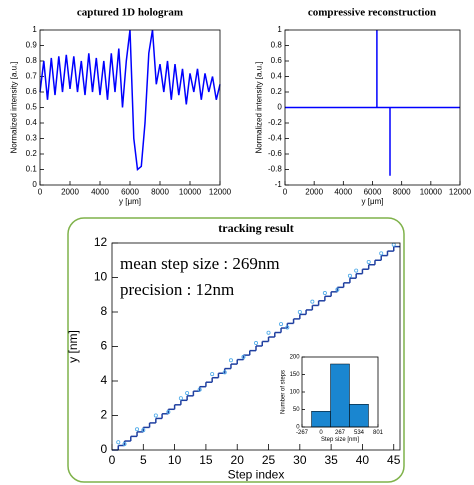 Image resolution: width=474 pixels, height=485 pixels. I want to click on y-tick-label: 200, so click(295, 358).